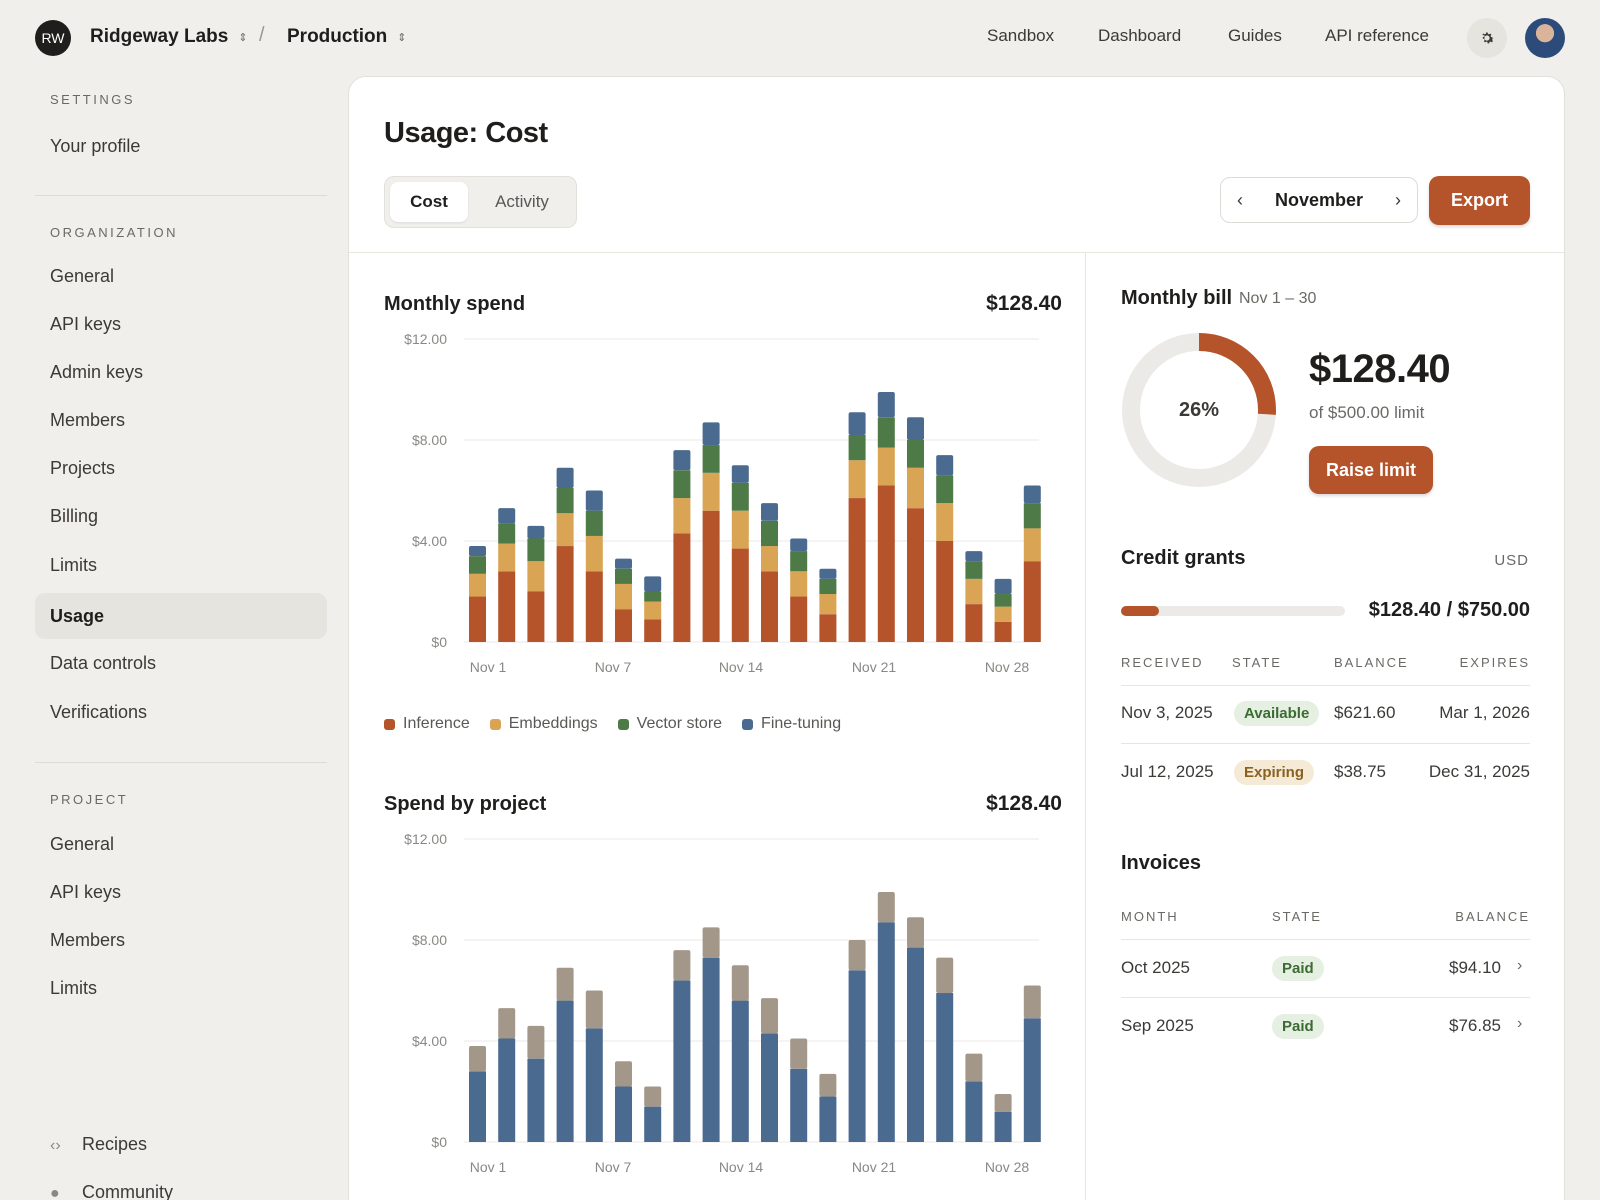 The height and width of the screenshot is (1200, 1600). I want to click on sidebar-item-admin-keys: Admin keys, so click(97, 372).